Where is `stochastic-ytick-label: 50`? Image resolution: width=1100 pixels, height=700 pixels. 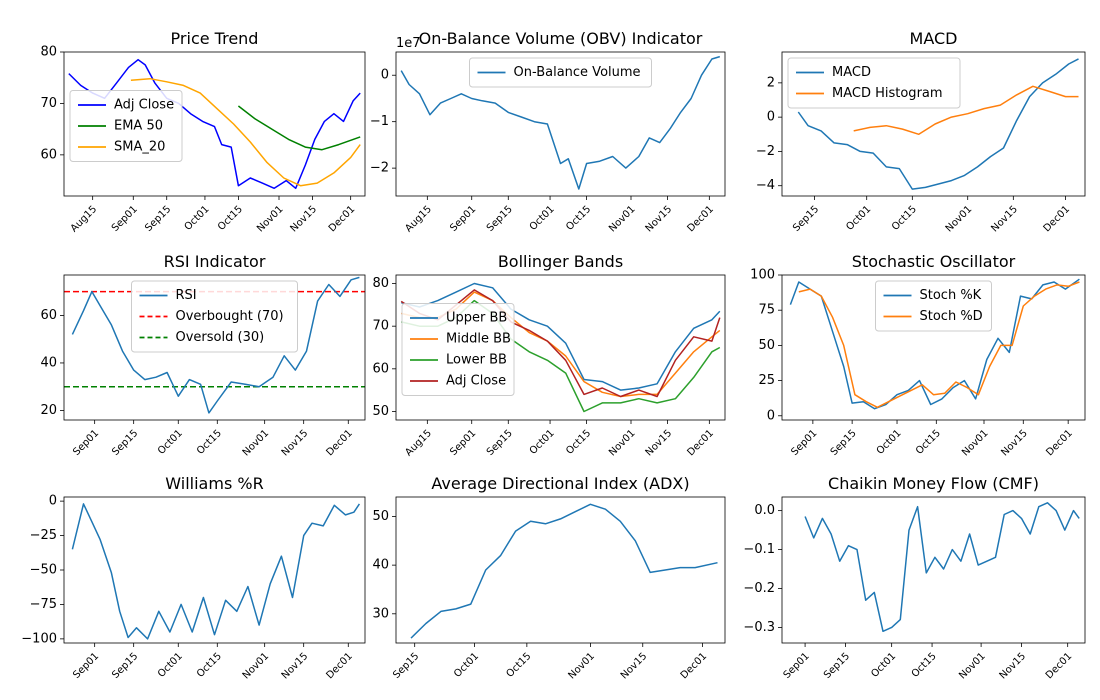
stochastic-ytick-label: 50 is located at coordinates (766, 345).